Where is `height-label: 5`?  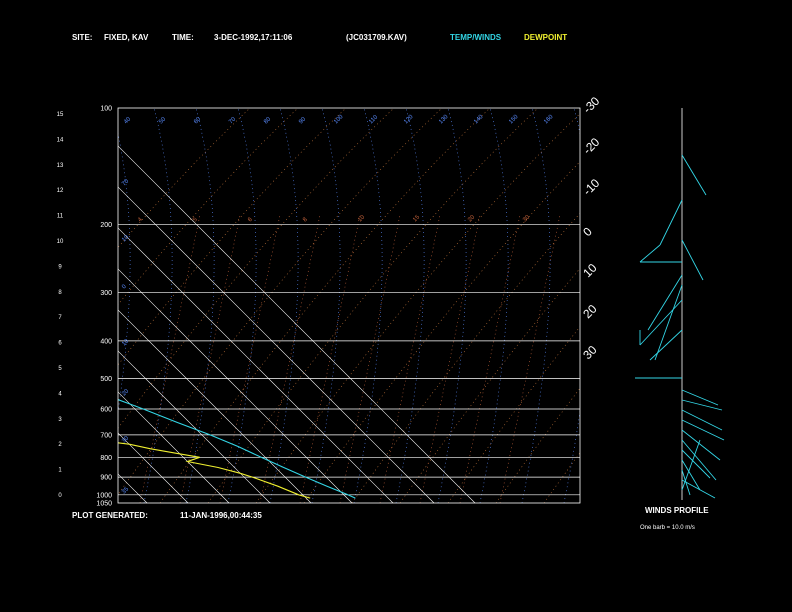 height-label: 5 is located at coordinates (60, 369).